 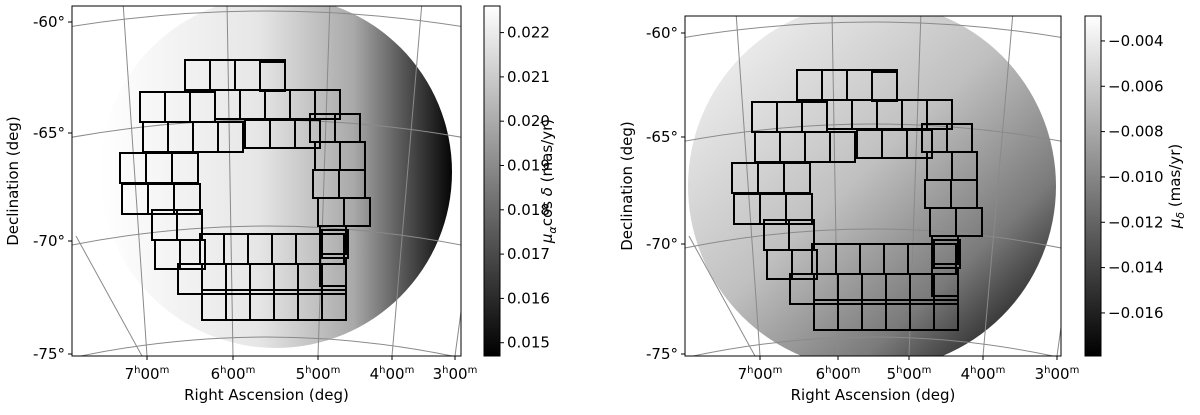 What do you see at coordinates (528, 77) in the screenshot?
I see `colorbar-tick-label: 0.021` at bounding box center [528, 77].